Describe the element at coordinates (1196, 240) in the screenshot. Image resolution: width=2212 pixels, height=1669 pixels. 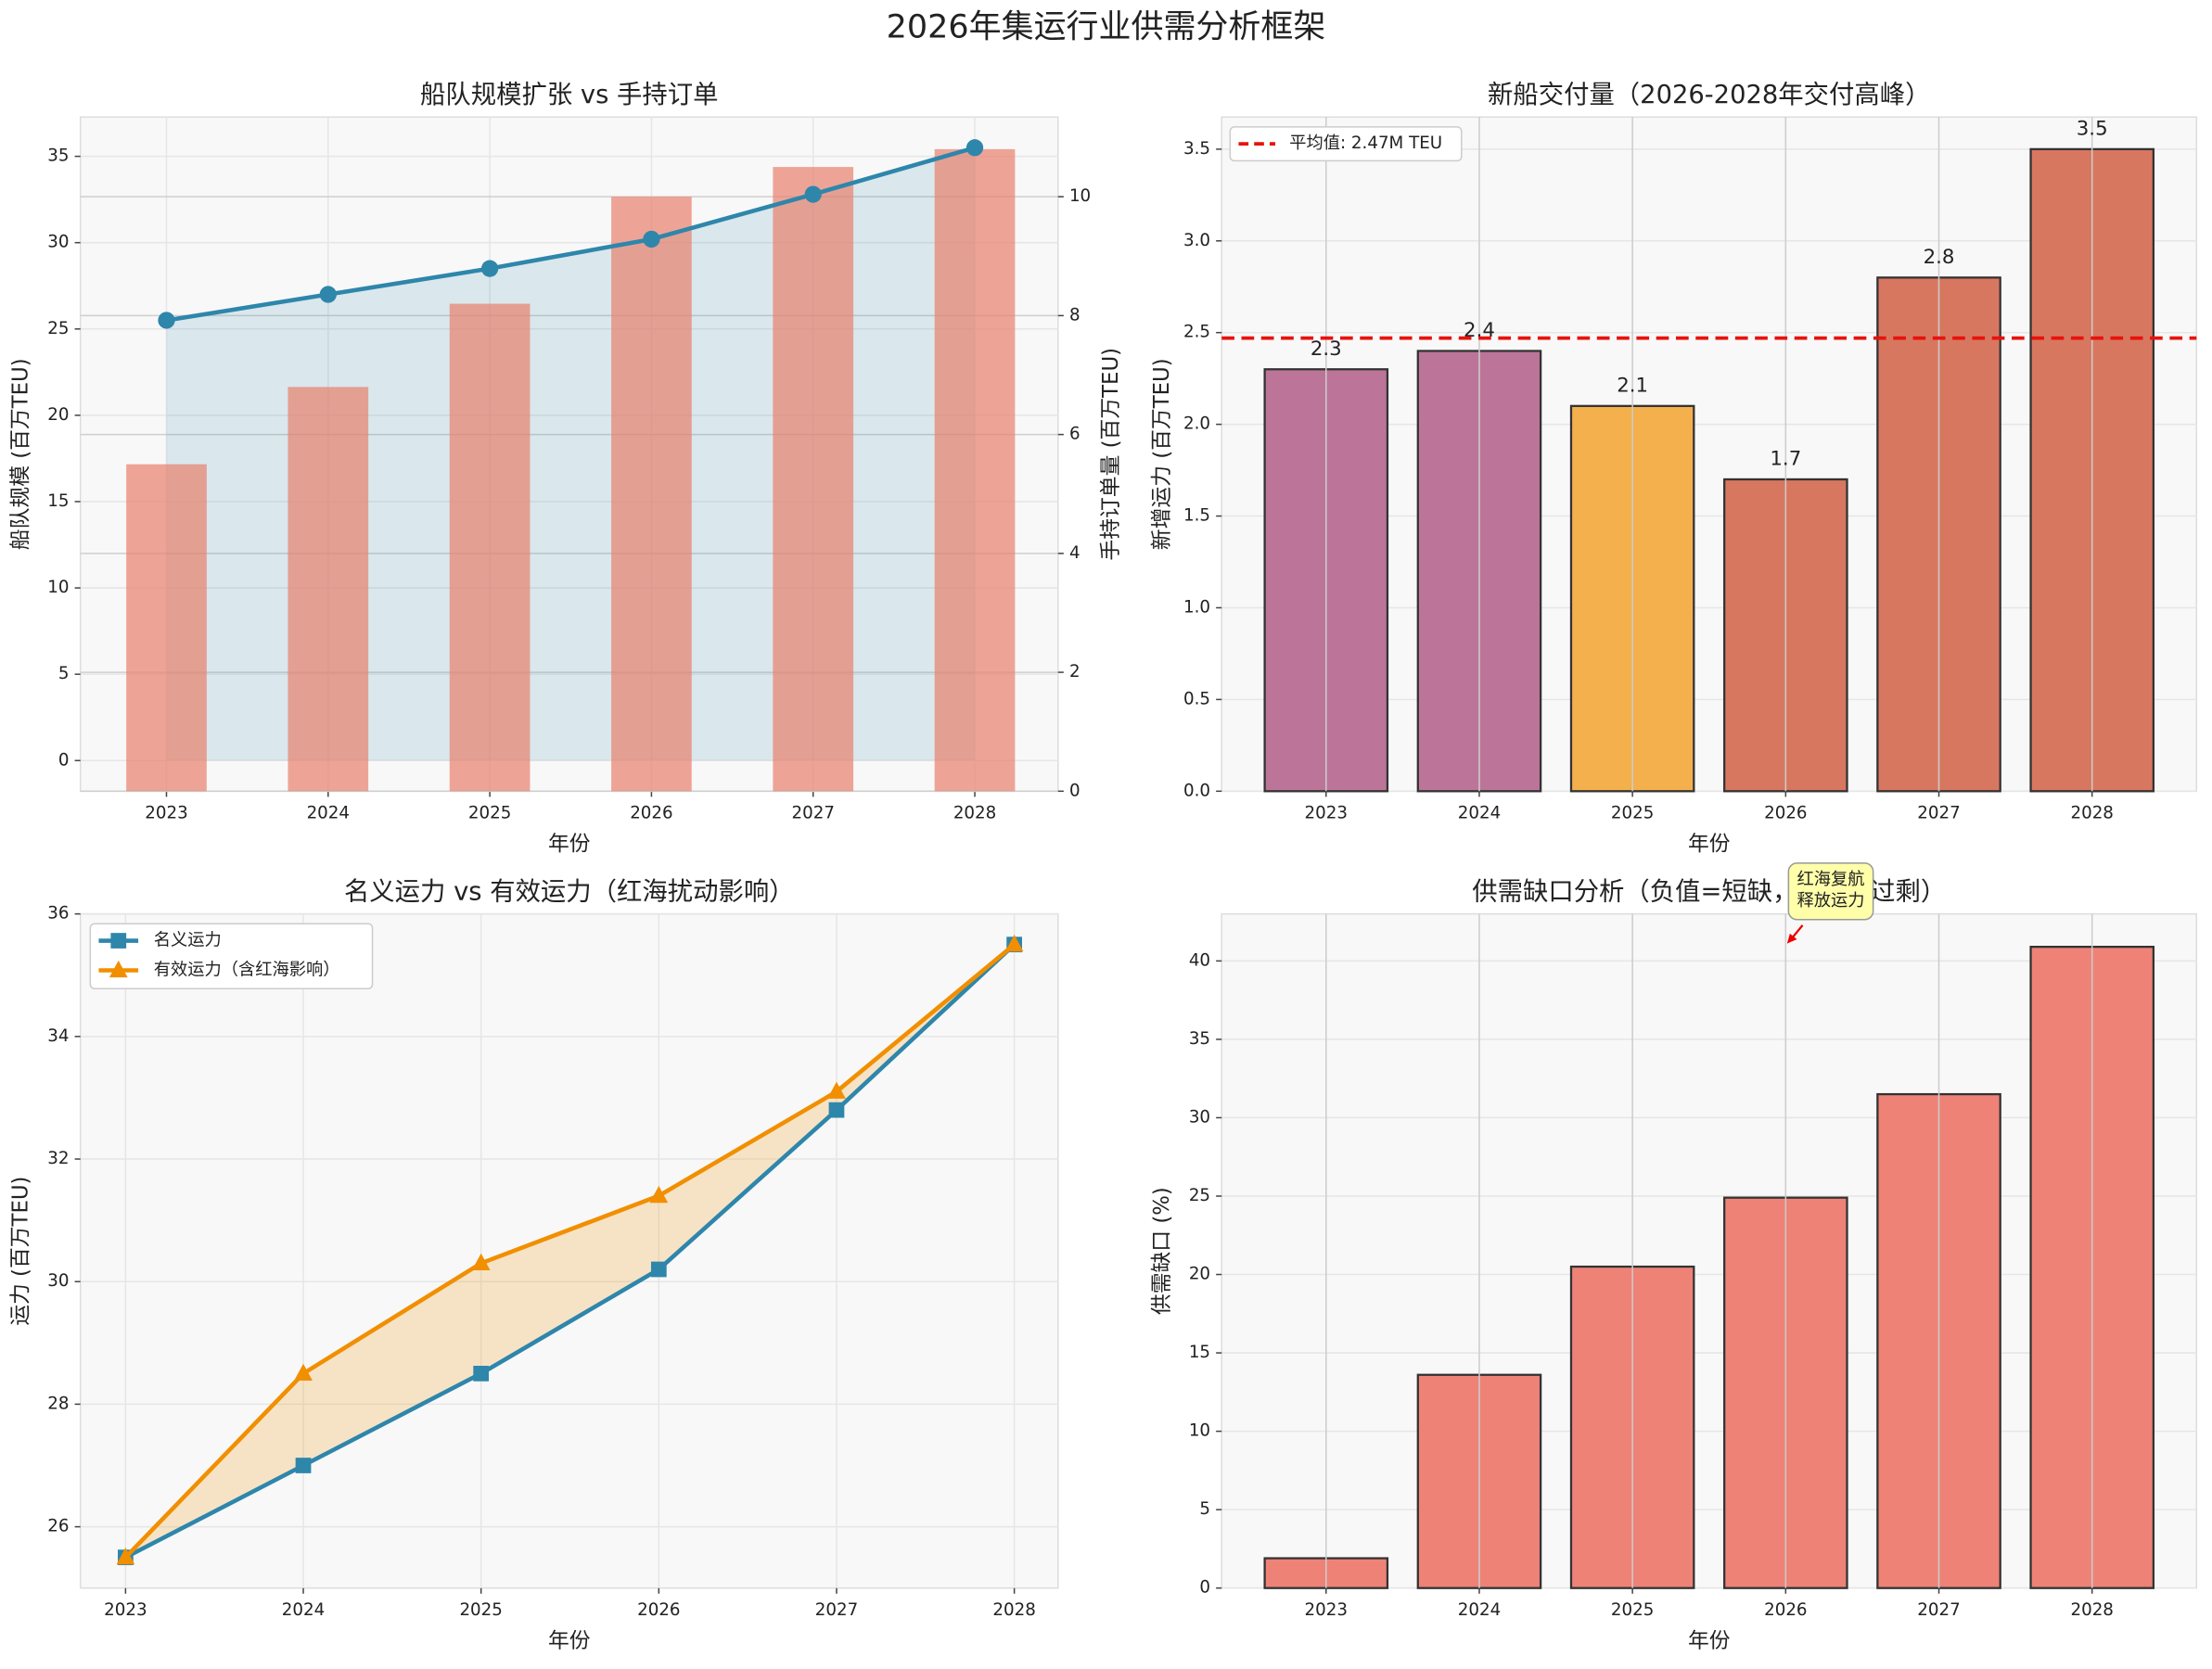
I see `y-tick-label: 3.0` at that location.